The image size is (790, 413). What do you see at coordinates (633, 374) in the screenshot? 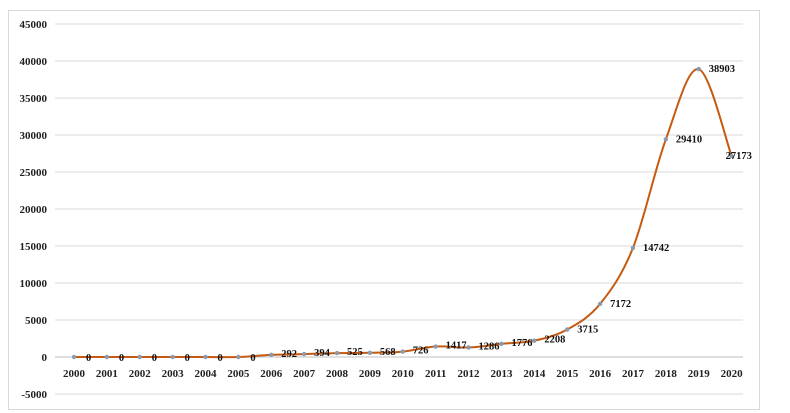
I see `x-tick-label: 2017` at bounding box center [633, 374].